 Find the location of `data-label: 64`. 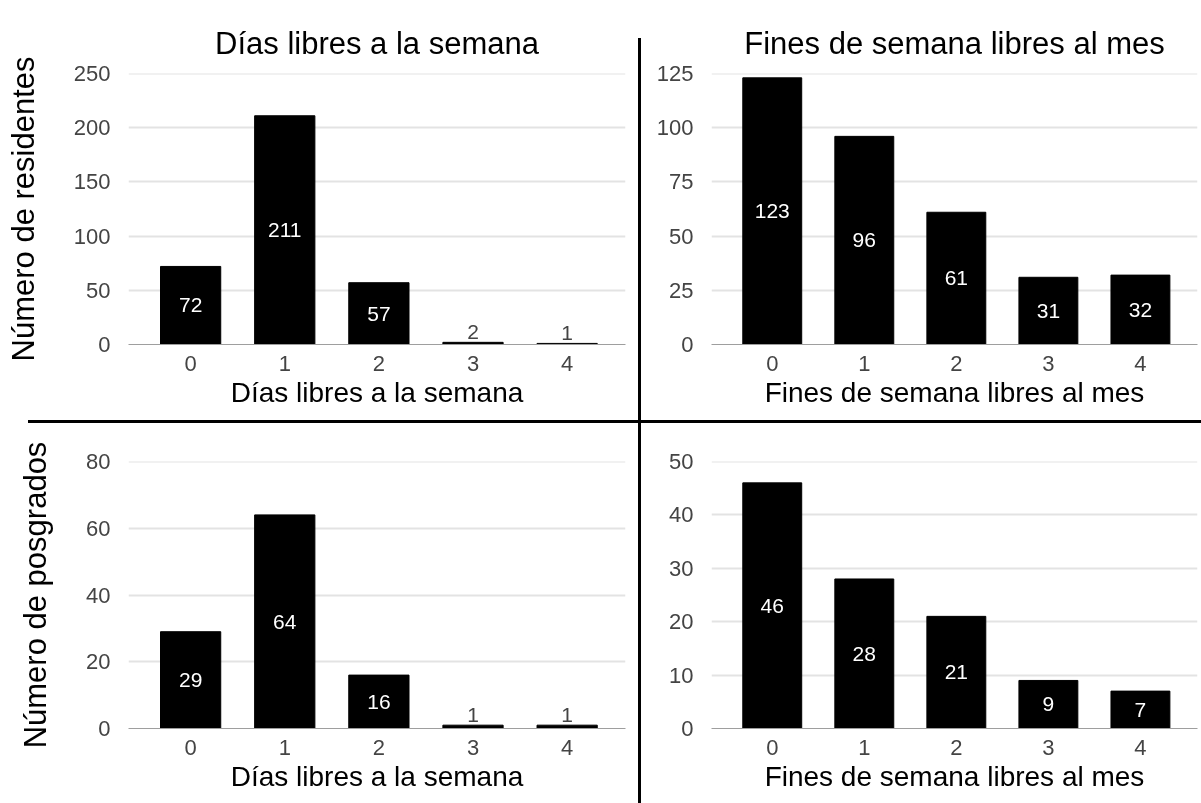

data-label: 64 is located at coordinates (285, 621).